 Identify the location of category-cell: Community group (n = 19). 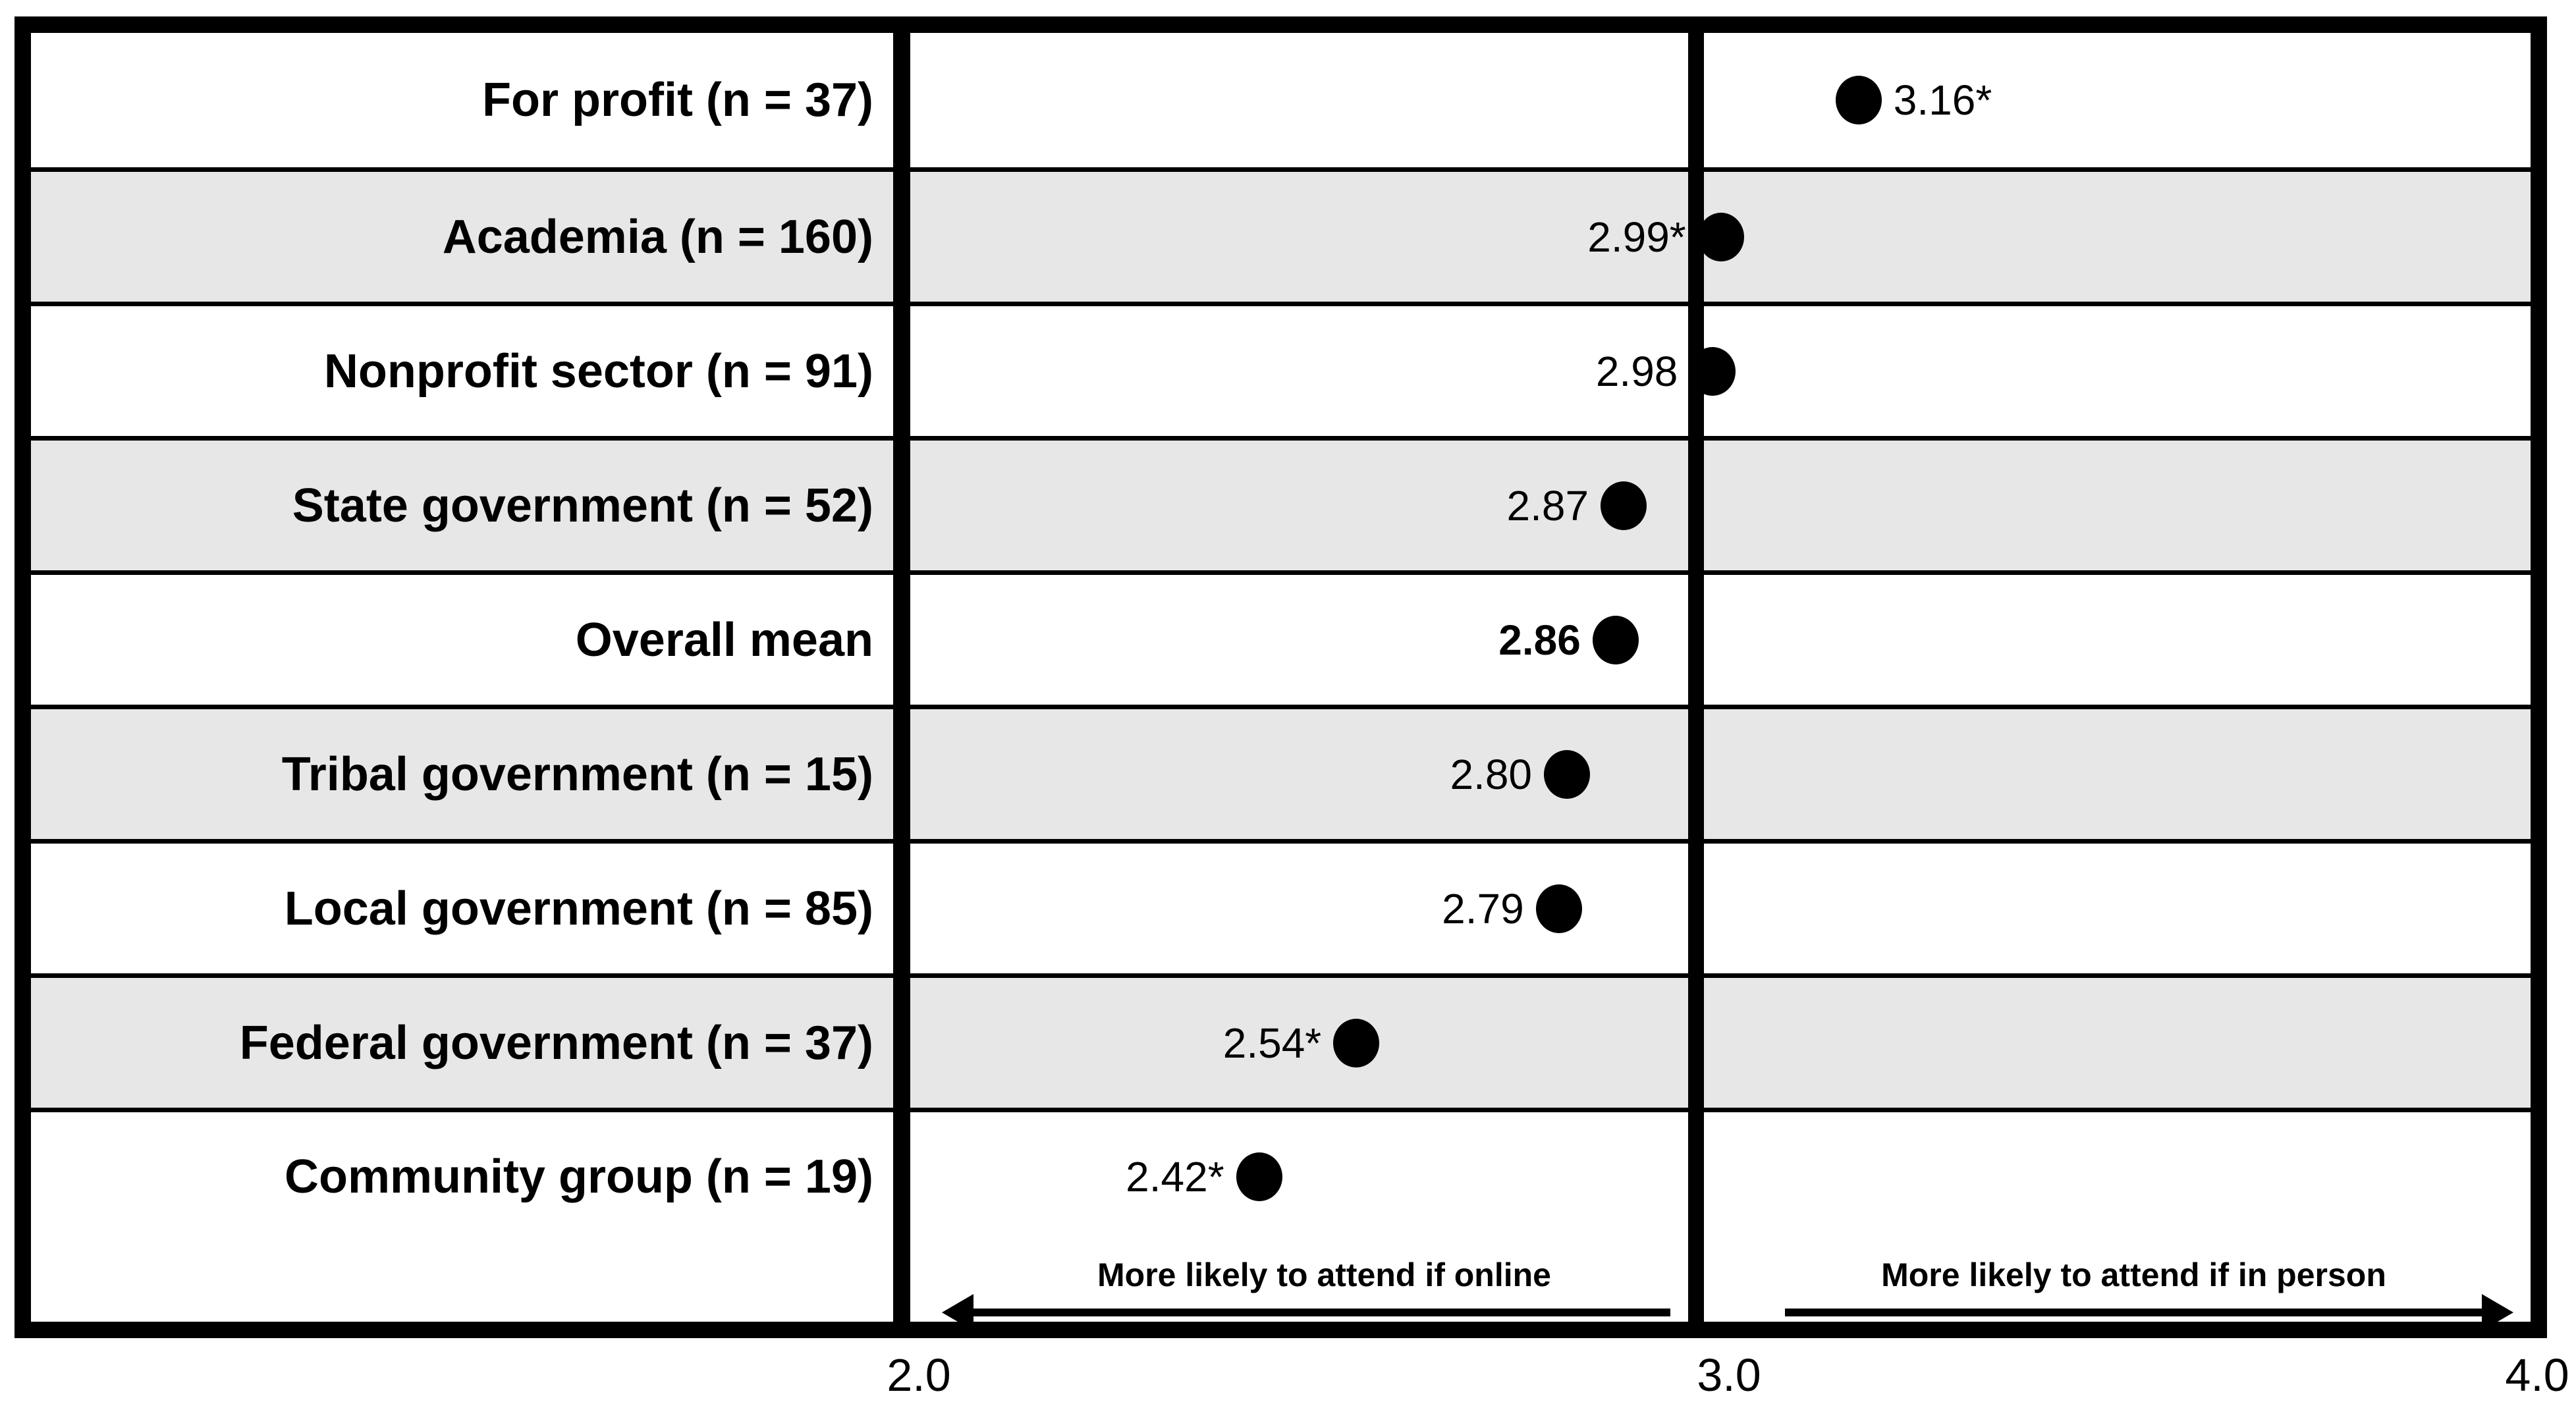
(470, 1217).